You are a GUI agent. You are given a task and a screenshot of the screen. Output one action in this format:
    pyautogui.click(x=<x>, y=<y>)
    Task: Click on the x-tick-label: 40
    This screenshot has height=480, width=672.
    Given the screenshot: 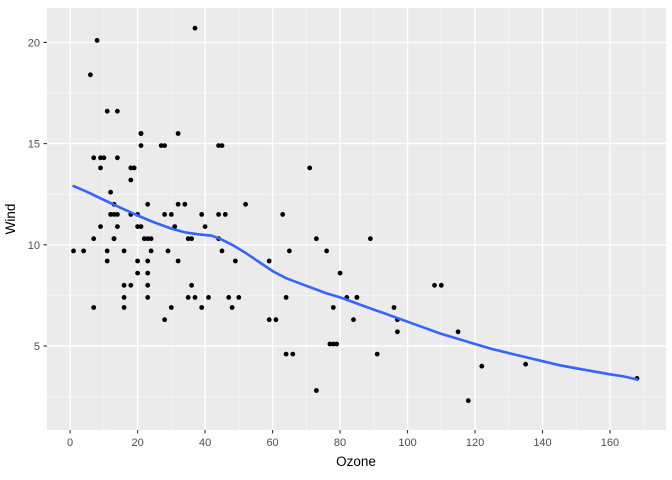 What is the action you would take?
    pyautogui.click(x=205, y=443)
    